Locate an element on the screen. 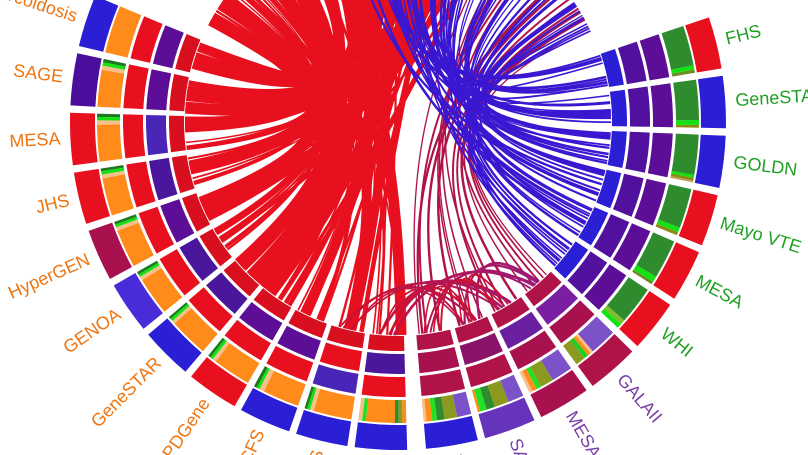 Image resolution: width=808 pixels, height=455 pixels. sector-copdgene is located at coordinates (241, 347).